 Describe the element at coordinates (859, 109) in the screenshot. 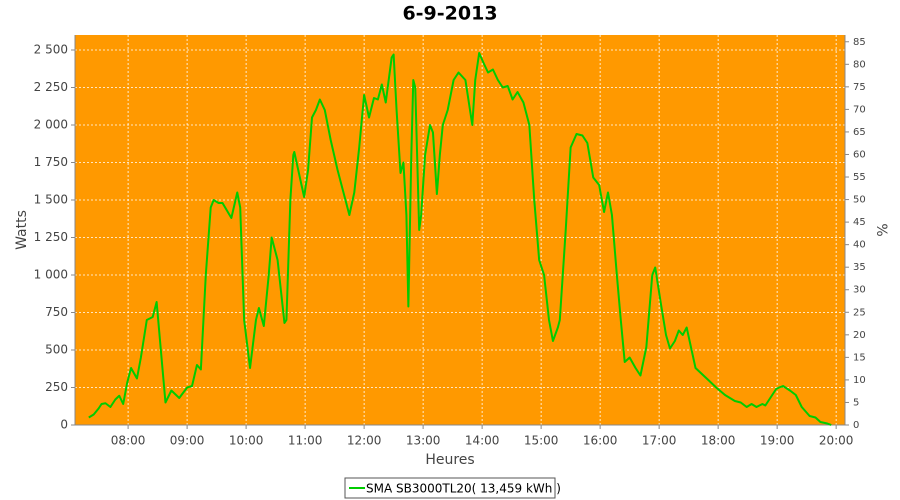

I see `y2-tick-label: 70` at that location.